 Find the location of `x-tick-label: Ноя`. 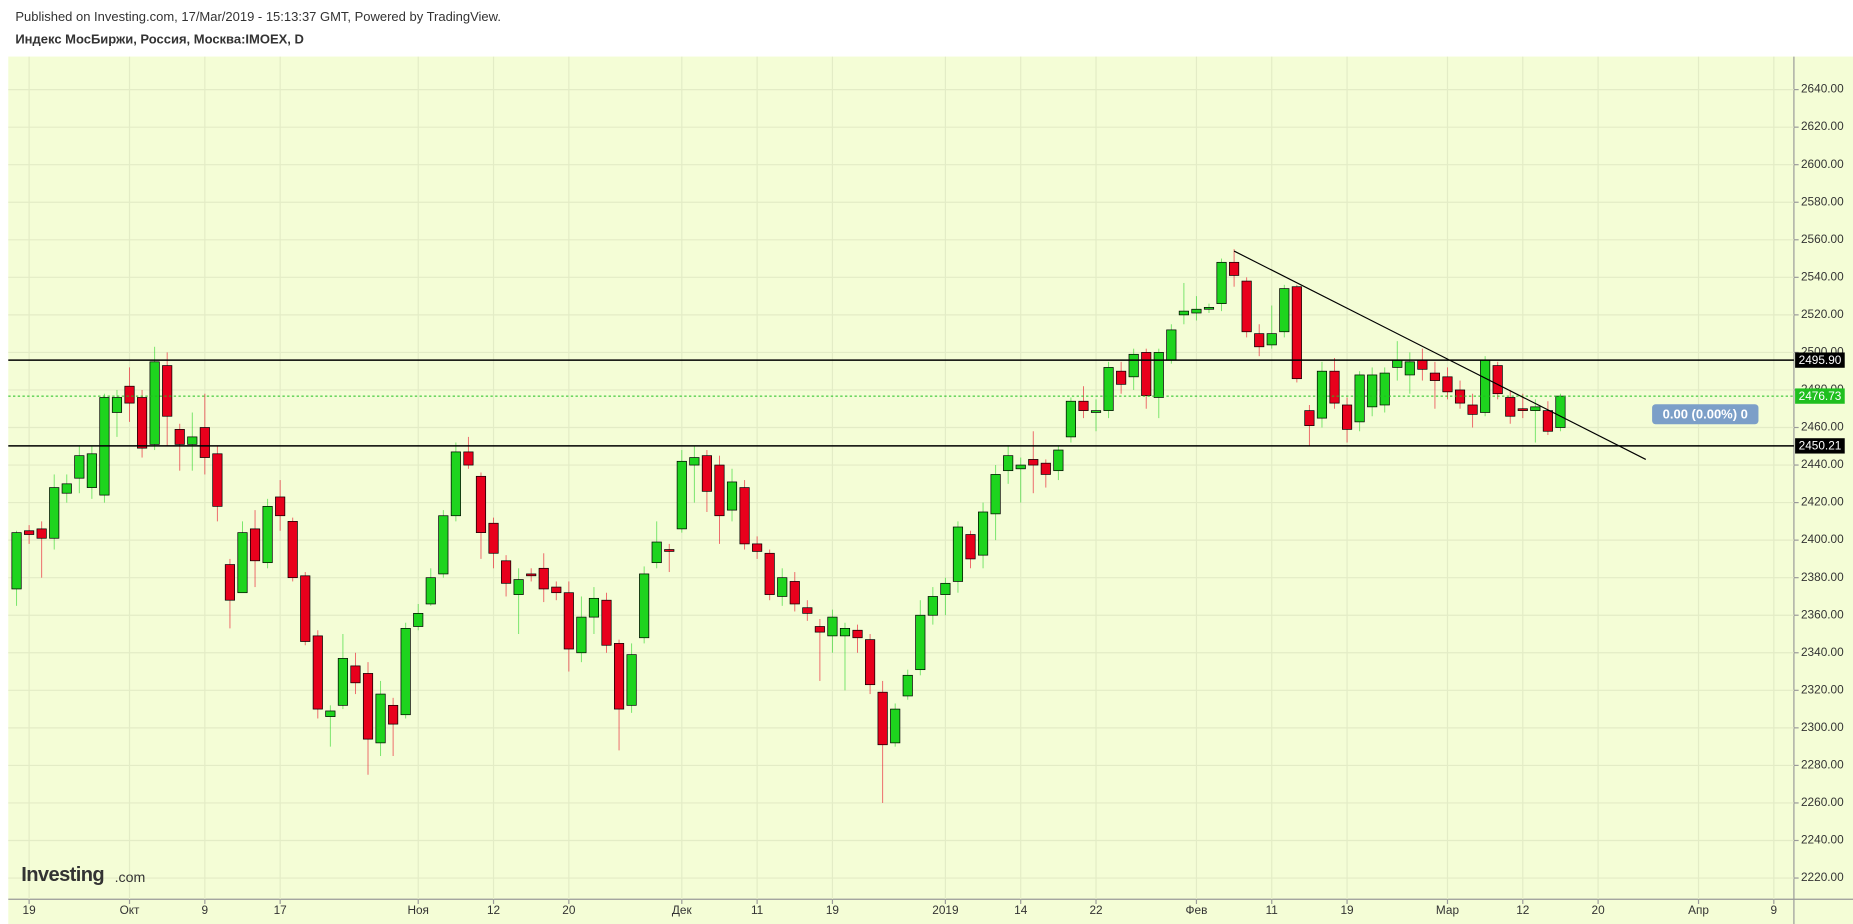

x-tick-label: Ноя is located at coordinates (417, 910).